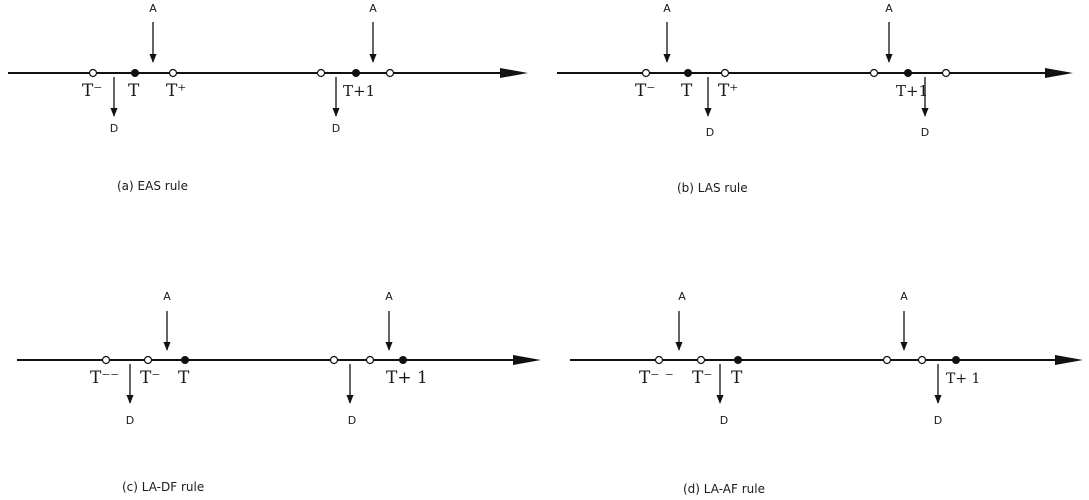 This screenshot has width=1089, height=500. Describe the element at coordinates (724, 489) in the screenshot. I see `panel-caption: (d) LA-AF rule` at that location.